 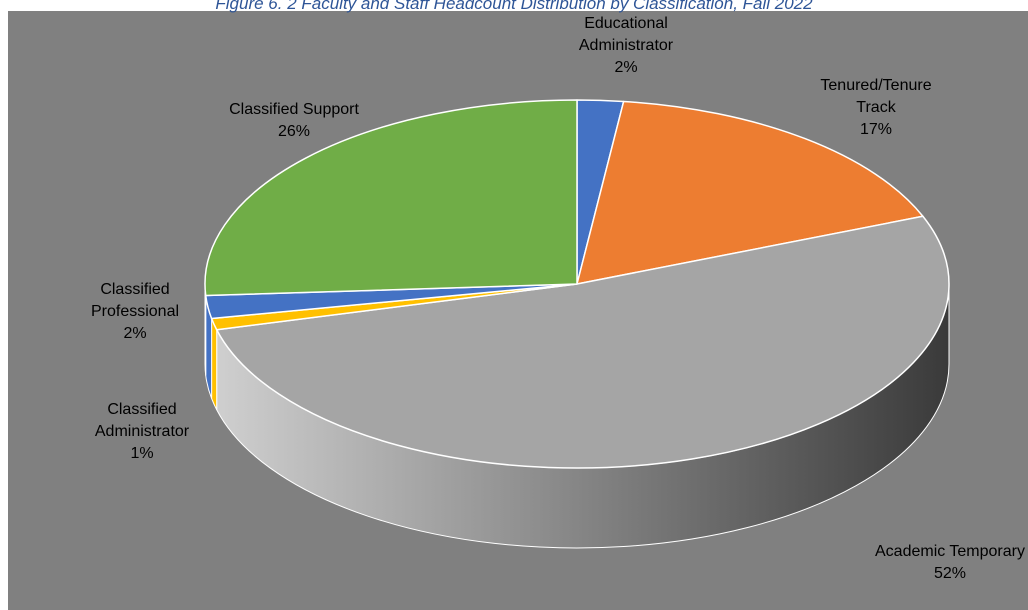 I want to click on data-label-classified-professional: Classified Professional 2%, so click(x=135, y=311).